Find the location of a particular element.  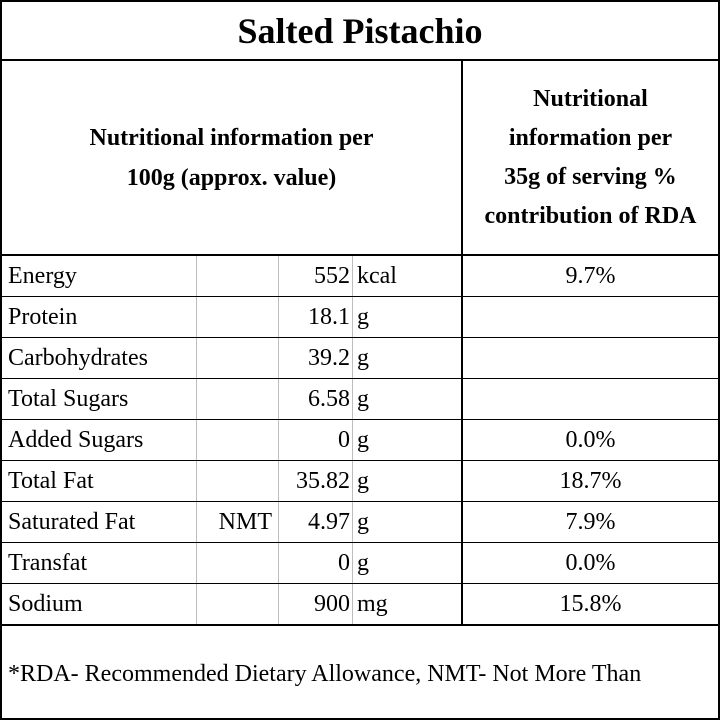

header-divider is located at coordinates (360, 255).